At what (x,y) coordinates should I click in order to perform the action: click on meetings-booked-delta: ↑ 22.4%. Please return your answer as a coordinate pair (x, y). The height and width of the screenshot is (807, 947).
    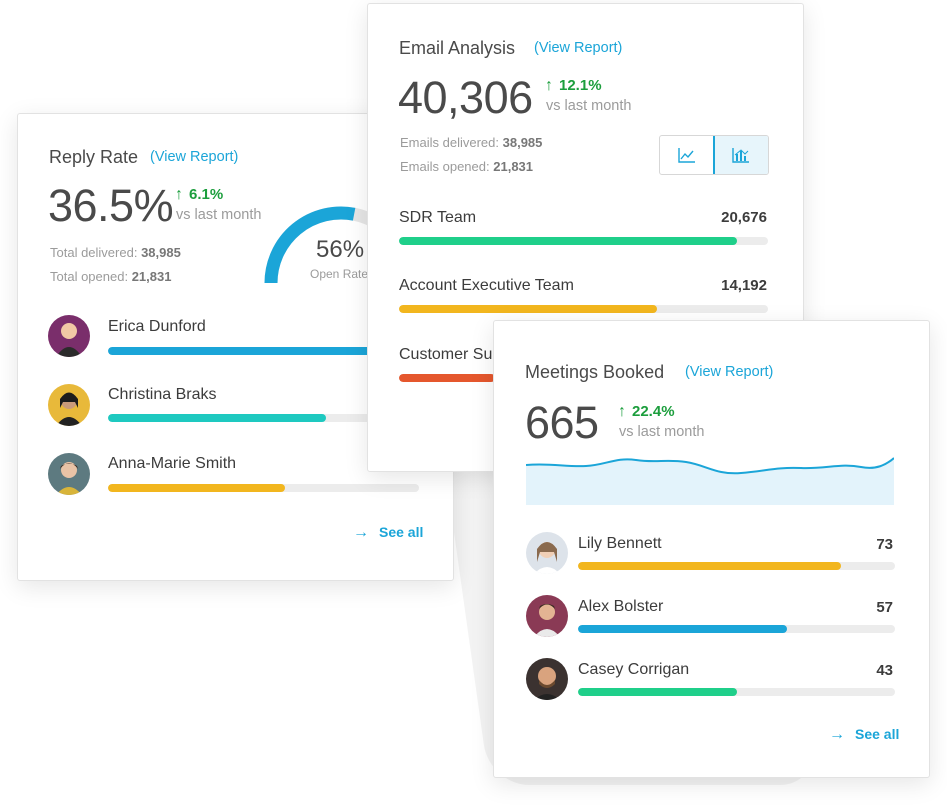
    Looking at the image, I should click on (646, 412).